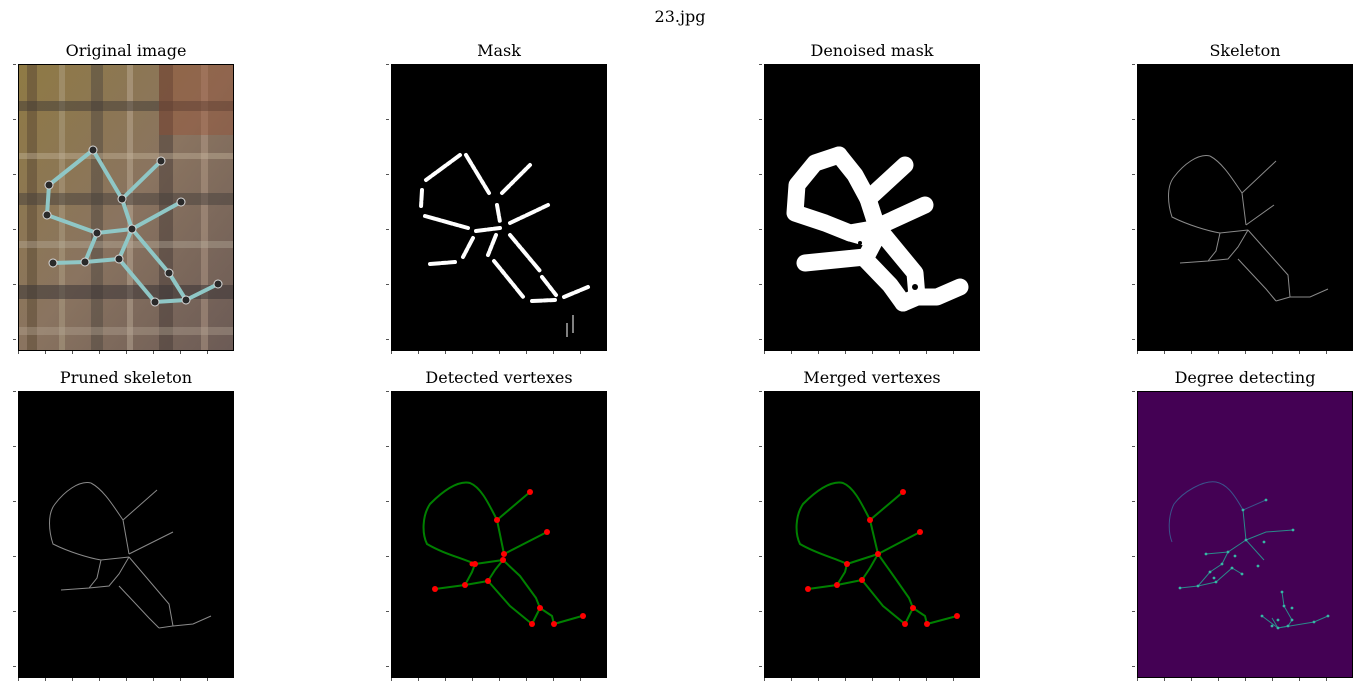  I want to click on panel-title: Mask, so click(499, 50).